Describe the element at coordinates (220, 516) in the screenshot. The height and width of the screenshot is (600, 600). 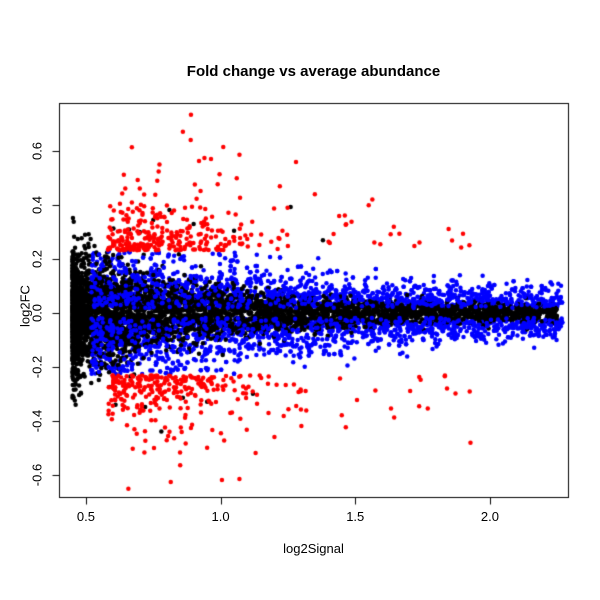
I see `x-tick-label: 1.0` at that location.